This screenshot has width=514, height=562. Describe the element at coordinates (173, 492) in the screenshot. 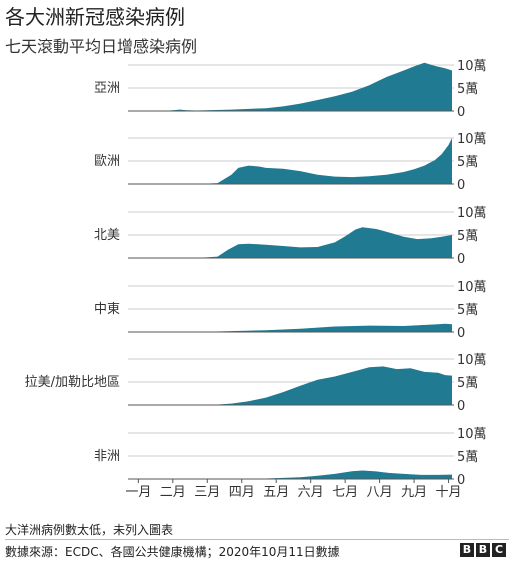

I see `x-tick-label: 二月` at that location.